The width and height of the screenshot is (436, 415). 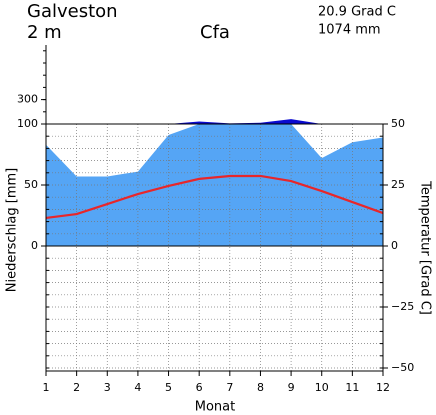 What do you see at coordinates (27, 99) in the screenshot?
I see `y-tick-label: 300` at bounding box center [27, 99].